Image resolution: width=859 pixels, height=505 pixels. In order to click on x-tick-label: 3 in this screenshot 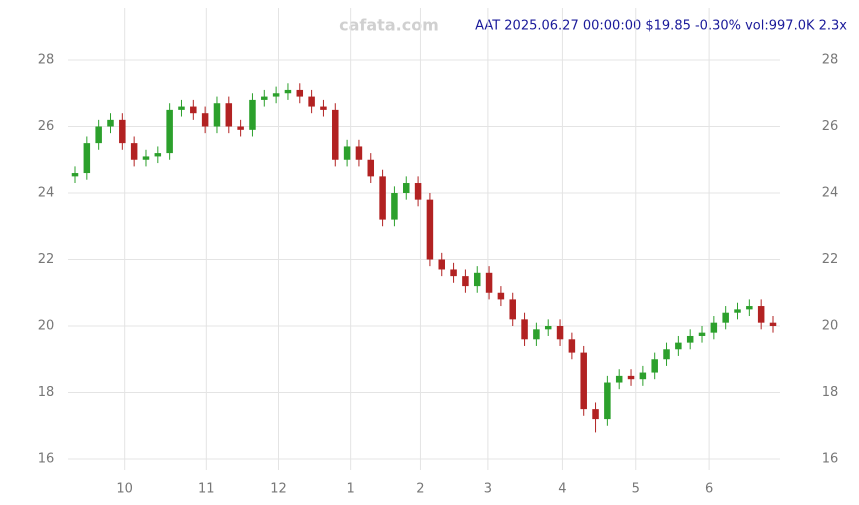, I will do `click(488, 489)`.